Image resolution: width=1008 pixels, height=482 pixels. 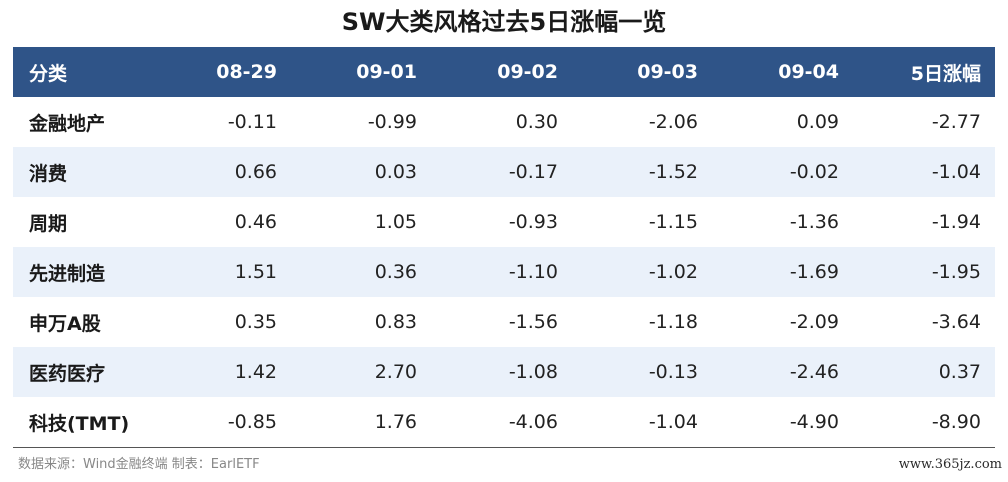 I want to click on header-5day-change: 5日涨幅, so click(x=924, y=72).